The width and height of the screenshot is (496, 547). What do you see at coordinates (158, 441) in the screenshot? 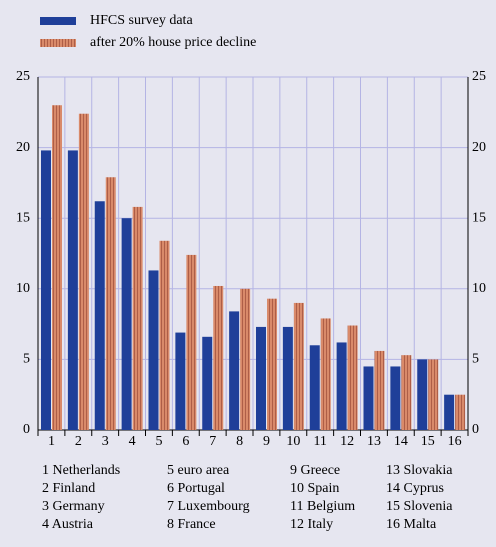
I see `x-tick-label: 5` at bounding box center [158, 441].